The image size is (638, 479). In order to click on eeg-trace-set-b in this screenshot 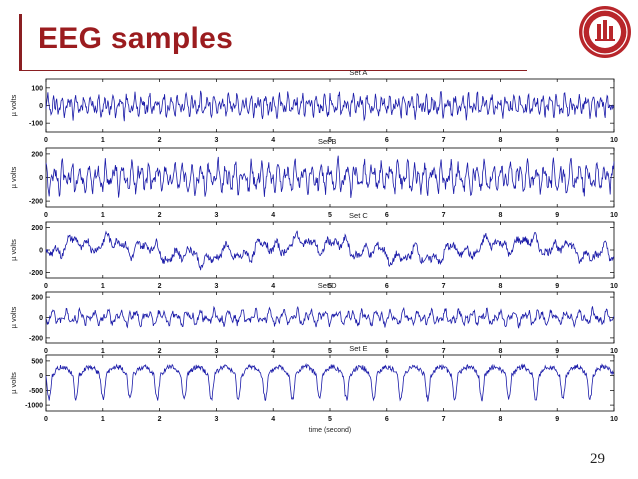, I will do `click(330, 176)`.